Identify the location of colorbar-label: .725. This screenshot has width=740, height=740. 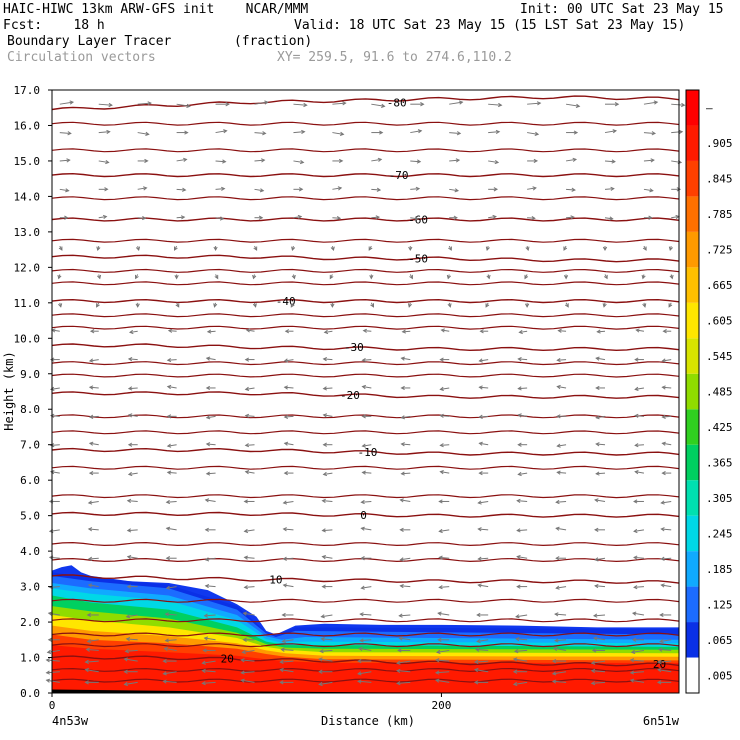
(719, 250).